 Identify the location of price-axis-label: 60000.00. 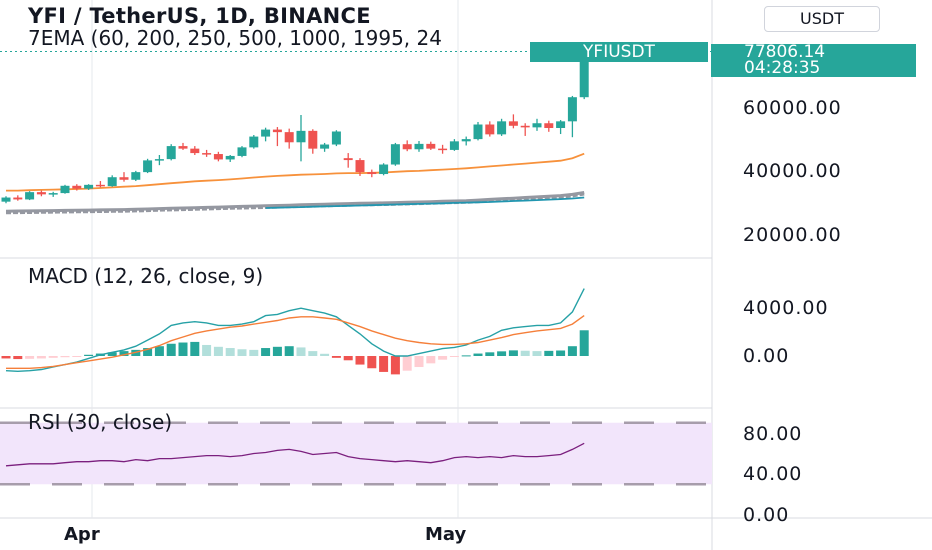
(792, 108).